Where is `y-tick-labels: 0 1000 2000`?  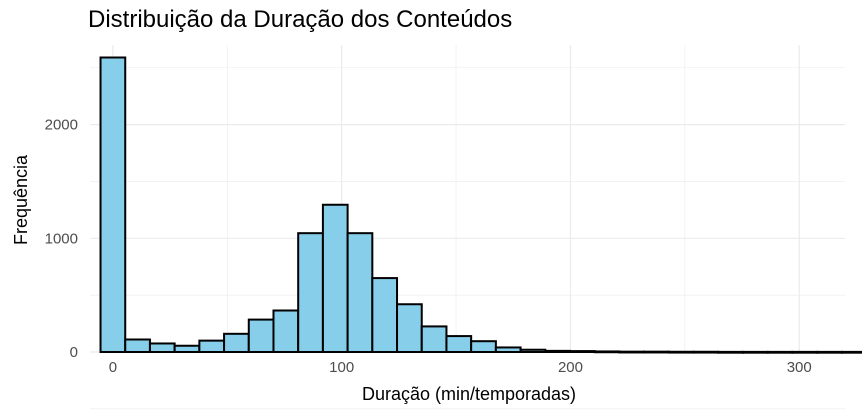 y-tick-labels: 0 1000 2000 is located at coordinates (61, 239).